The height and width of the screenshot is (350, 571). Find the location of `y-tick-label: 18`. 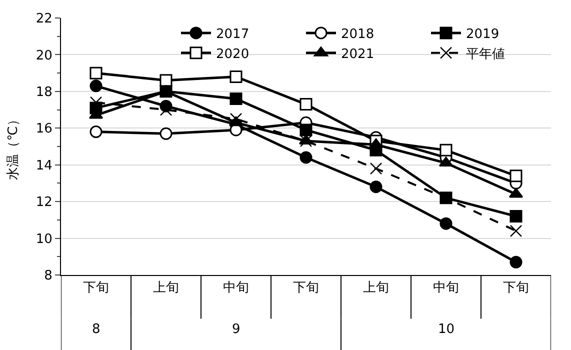

y-tick-label: 18 is located at coordinates (44, 92).